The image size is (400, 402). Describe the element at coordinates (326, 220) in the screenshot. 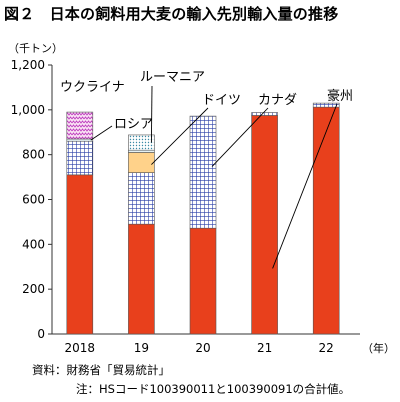

I see `bar-segment-豪州-22` at that location.